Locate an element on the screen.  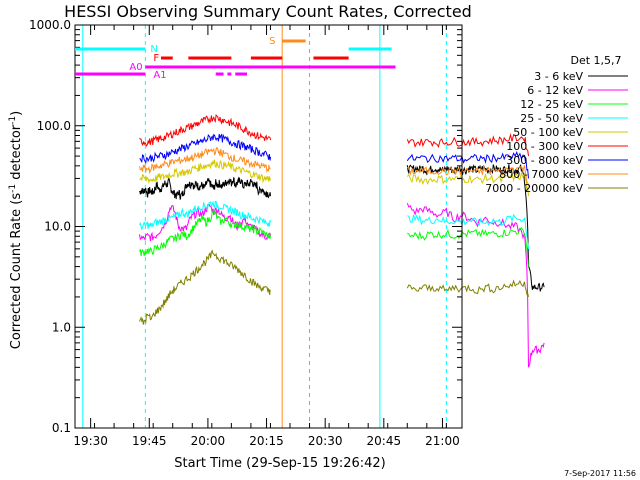
footer-timestamp: 7-Sep-2017 11:56 is located at coordinates (600, 473).